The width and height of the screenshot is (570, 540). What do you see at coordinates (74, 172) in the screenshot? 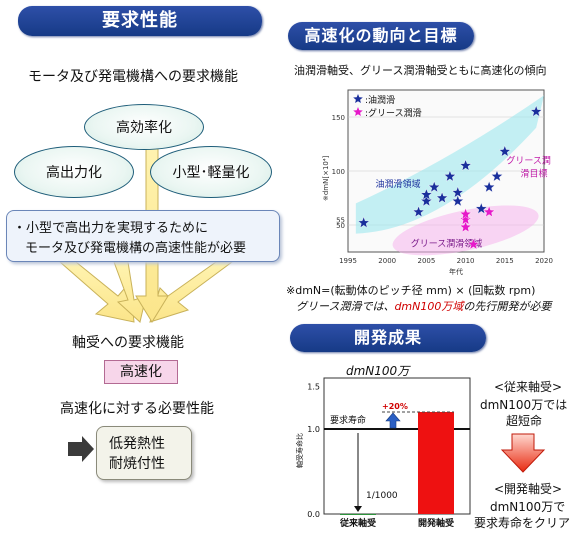
I see `bubble-high-output: 高出力化` at bounding box center [74, 172].